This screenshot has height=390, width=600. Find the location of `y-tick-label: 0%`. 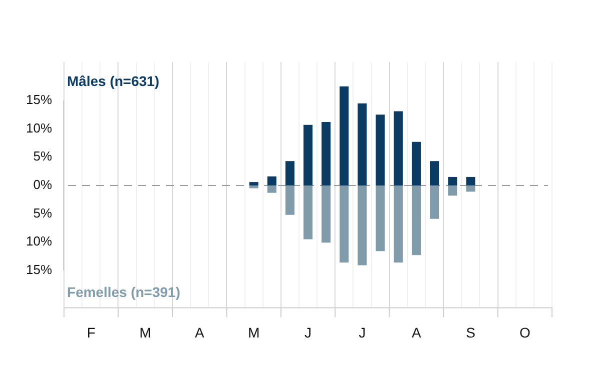

y-tick-label: 0% is located at coordinates (42, 184).